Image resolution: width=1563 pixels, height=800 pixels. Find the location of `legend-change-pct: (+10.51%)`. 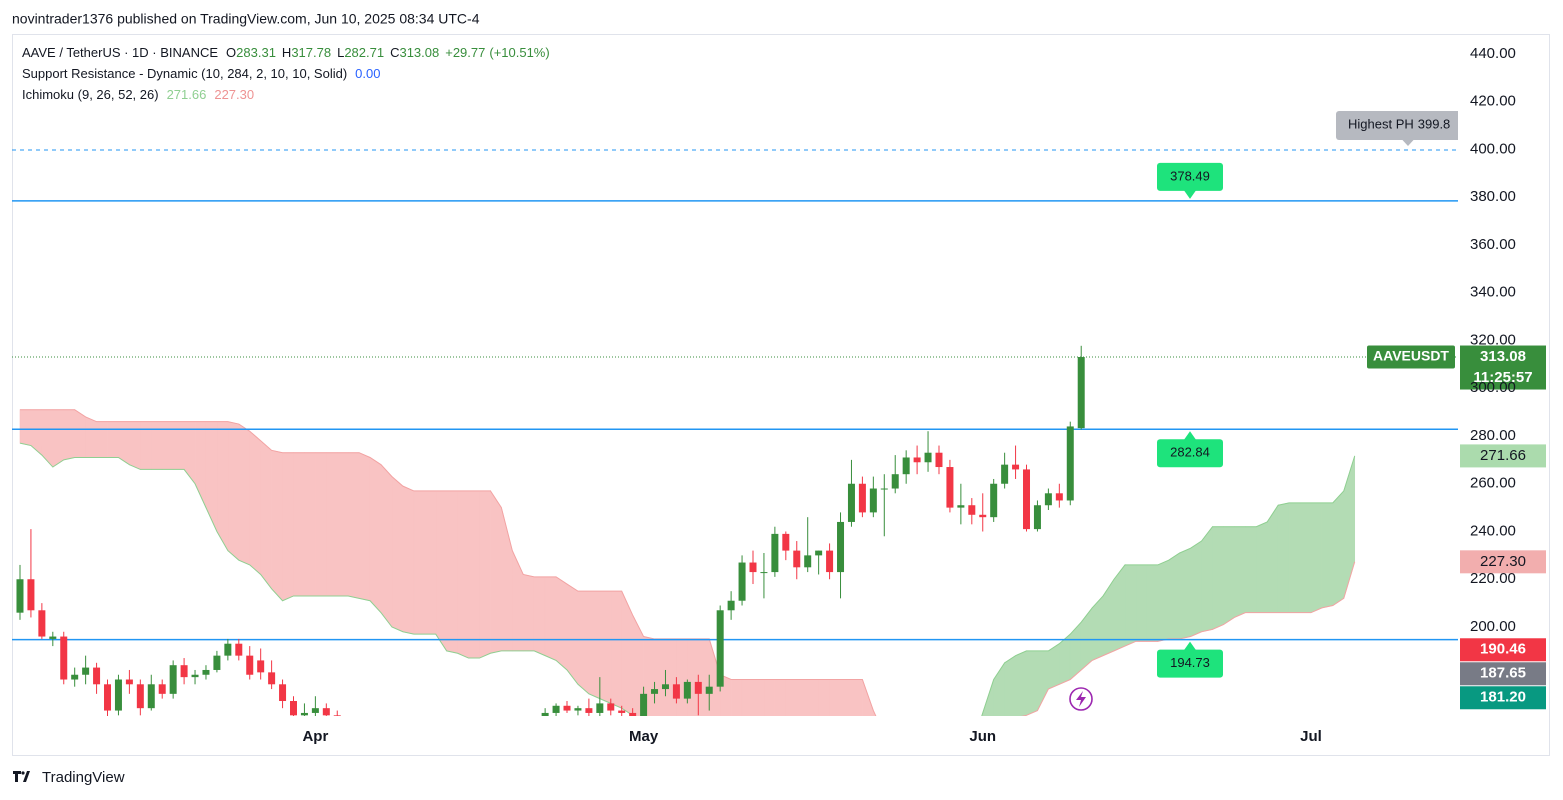

legend-change-pct: (+10.51%) is located at coordinates (519, 52).